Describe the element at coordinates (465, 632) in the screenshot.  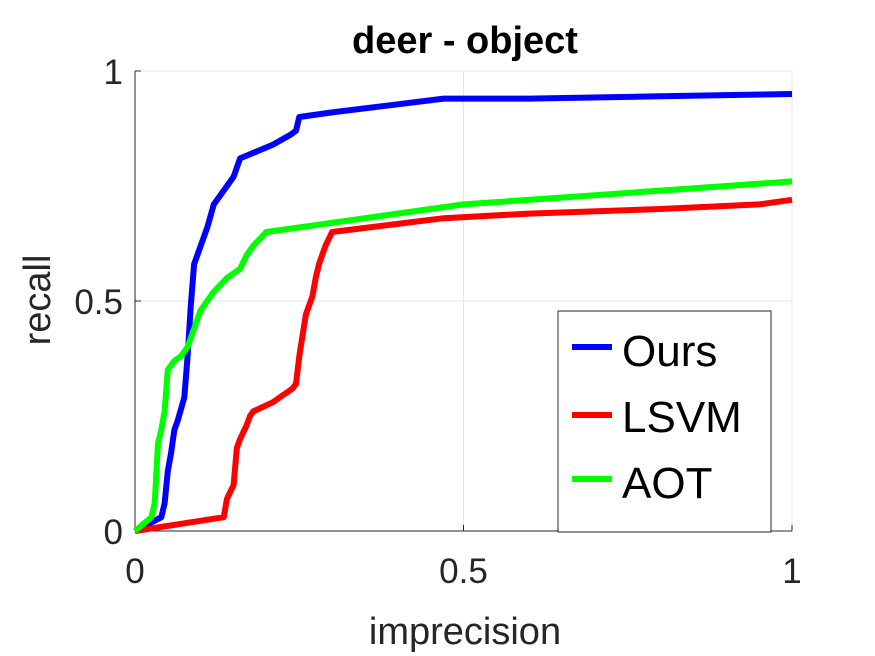
I see `x-axis-label: imprecision` at that location.